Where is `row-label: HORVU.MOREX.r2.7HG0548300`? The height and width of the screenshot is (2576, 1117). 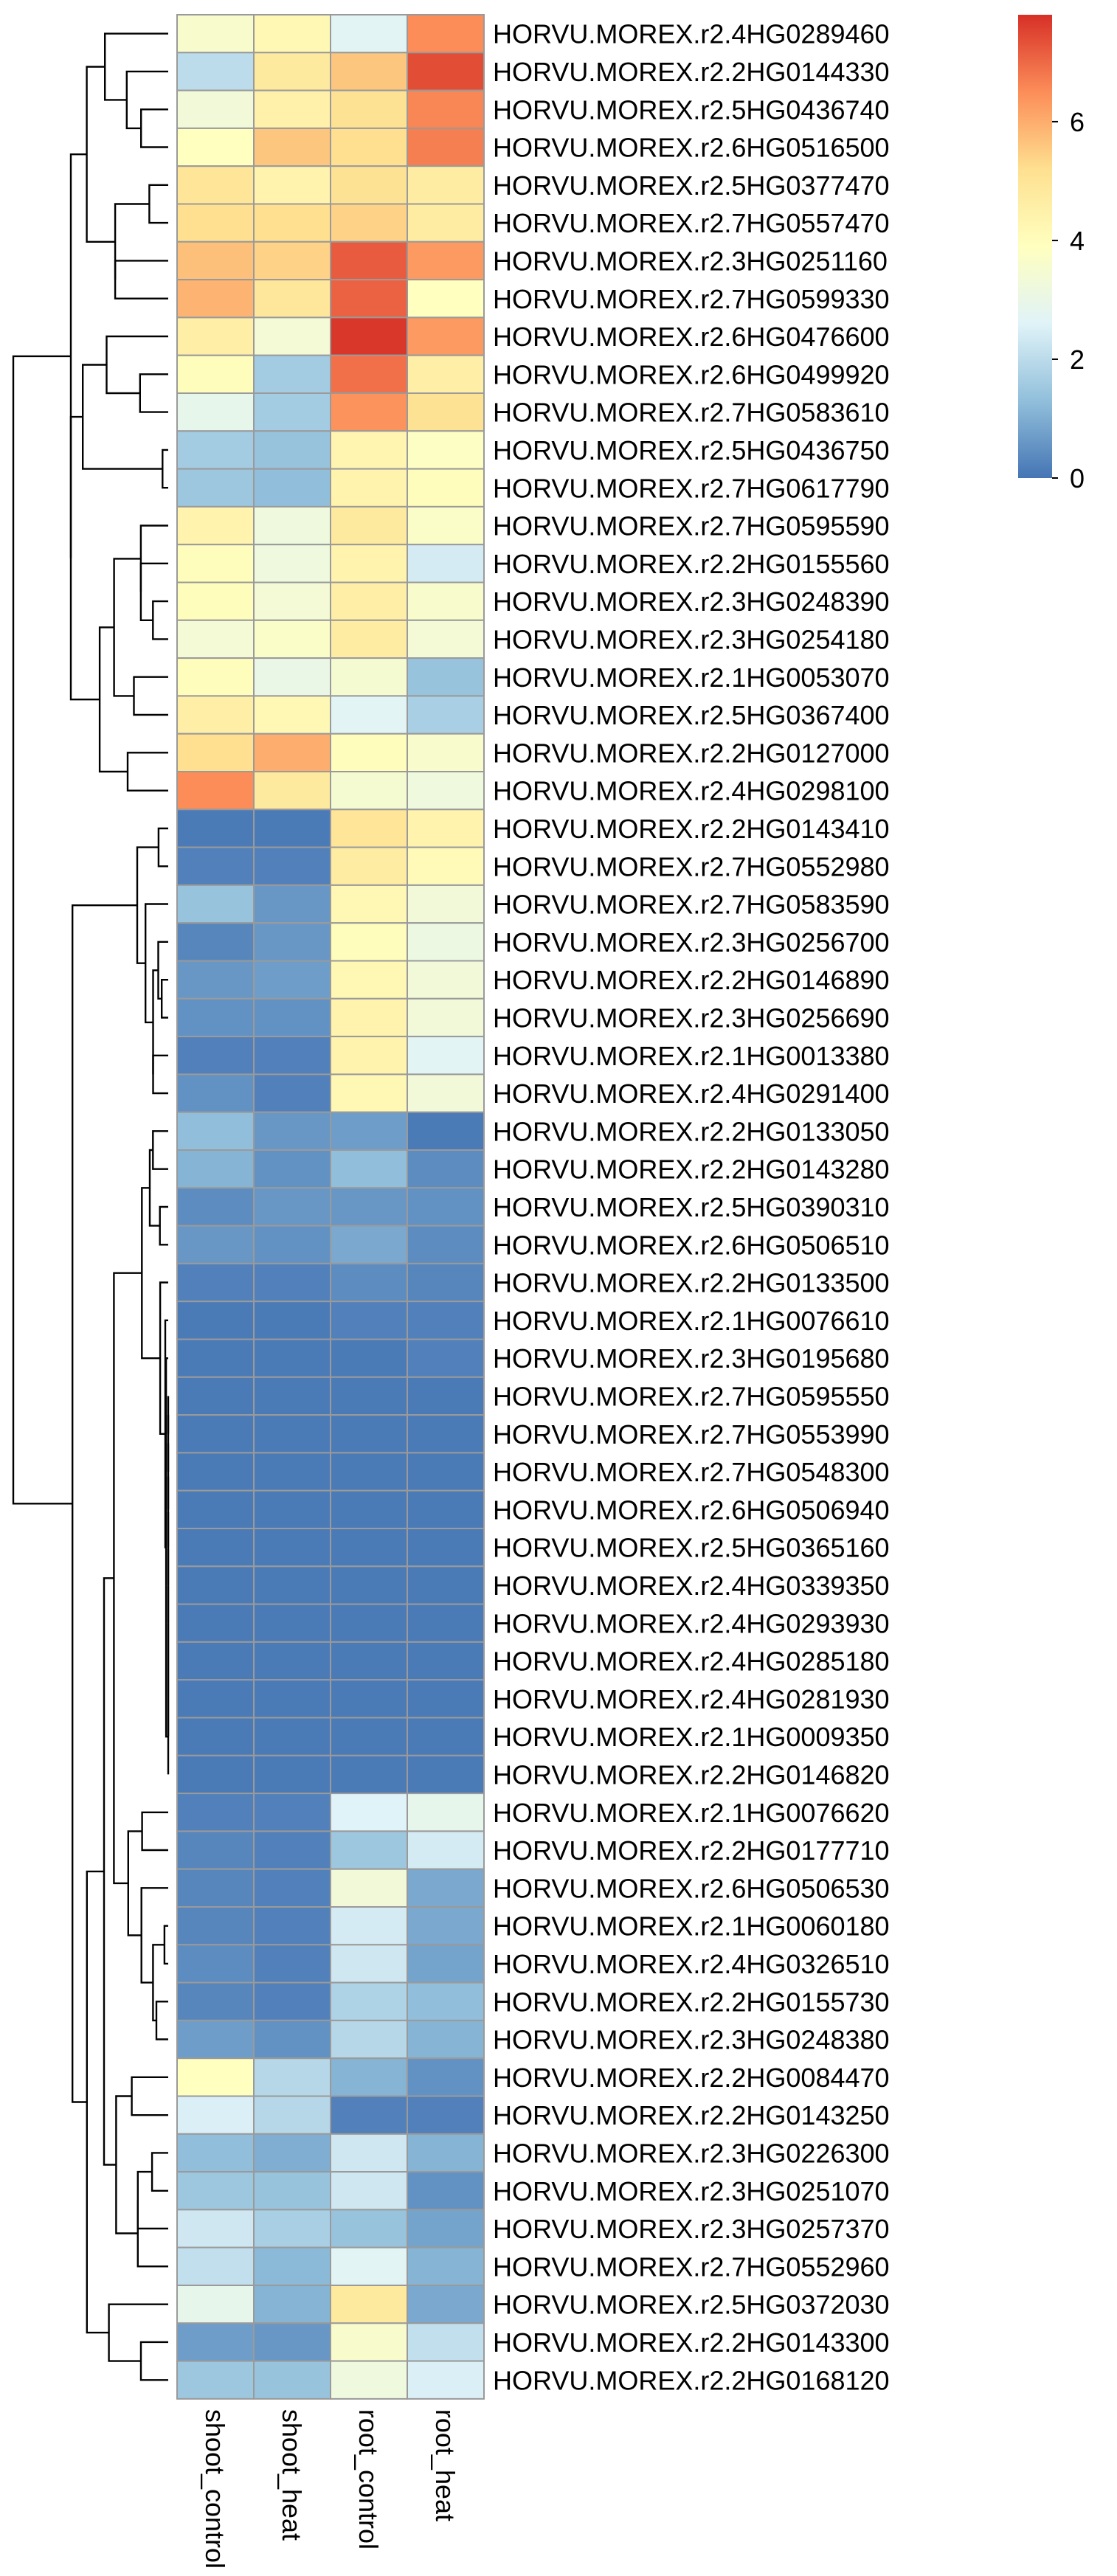 row-label: HORVU.MOREX.r2.7HG0548300 is located at coordinates (691, 1472).